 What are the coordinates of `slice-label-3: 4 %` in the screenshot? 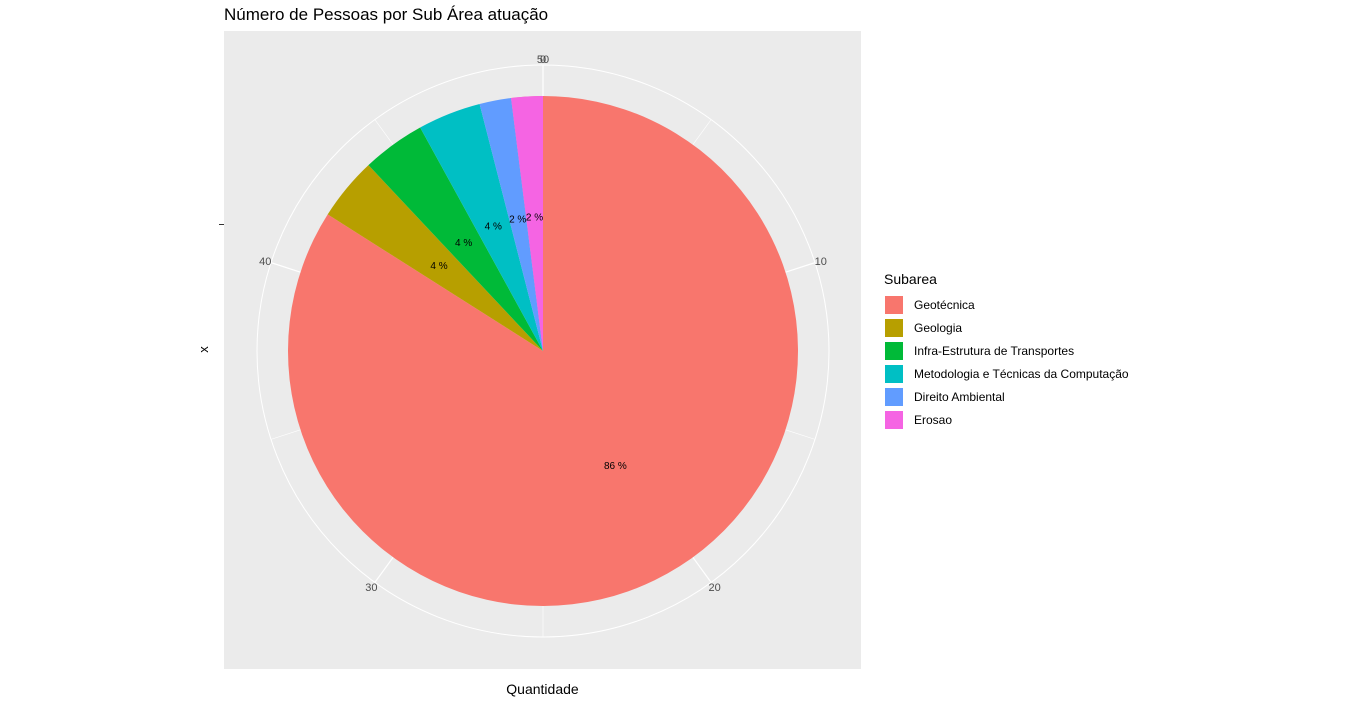 It's located at (493, 226).